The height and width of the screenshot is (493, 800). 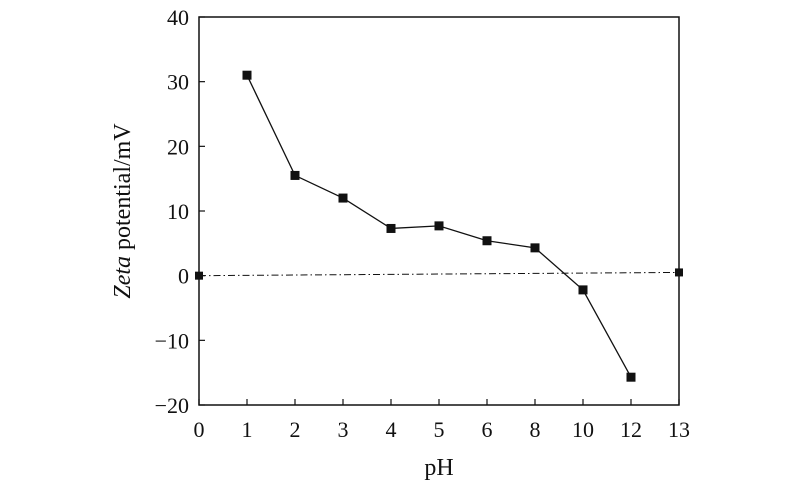 What do you see at coordinates (535, 429) in the screenshot?
I see `x-tick-label: 8` at bounding box center [535, 429].